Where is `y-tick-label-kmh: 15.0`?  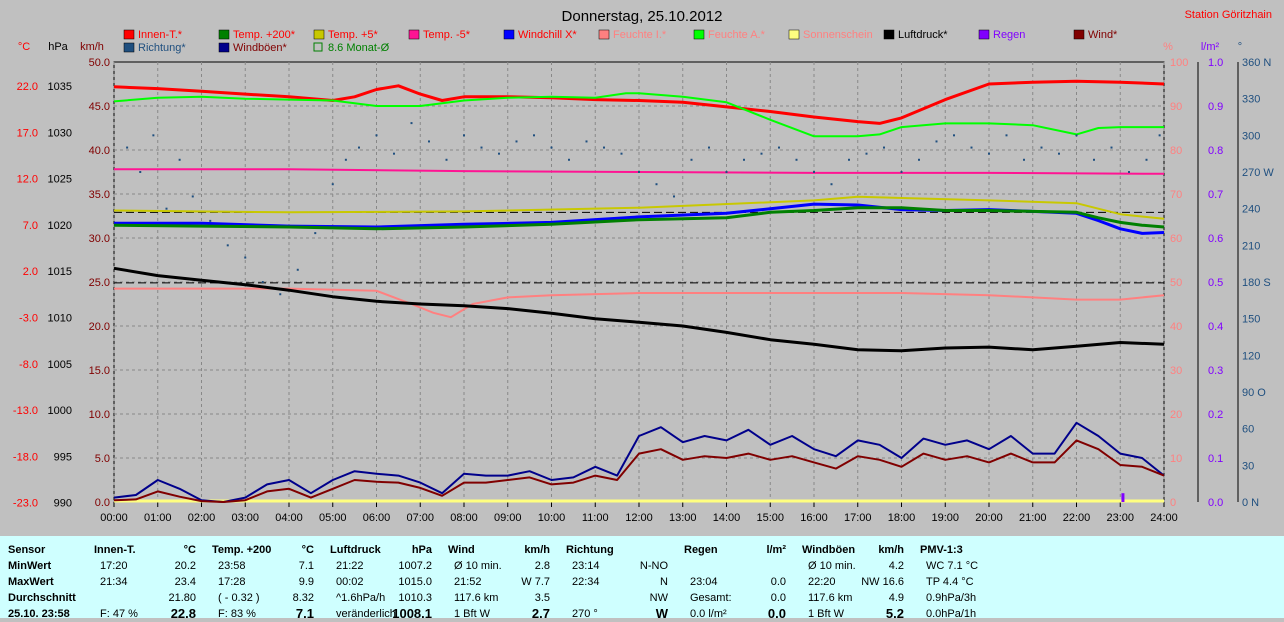 y-tick-label-kmh: 15.0 is located at coordinates (99, 371).